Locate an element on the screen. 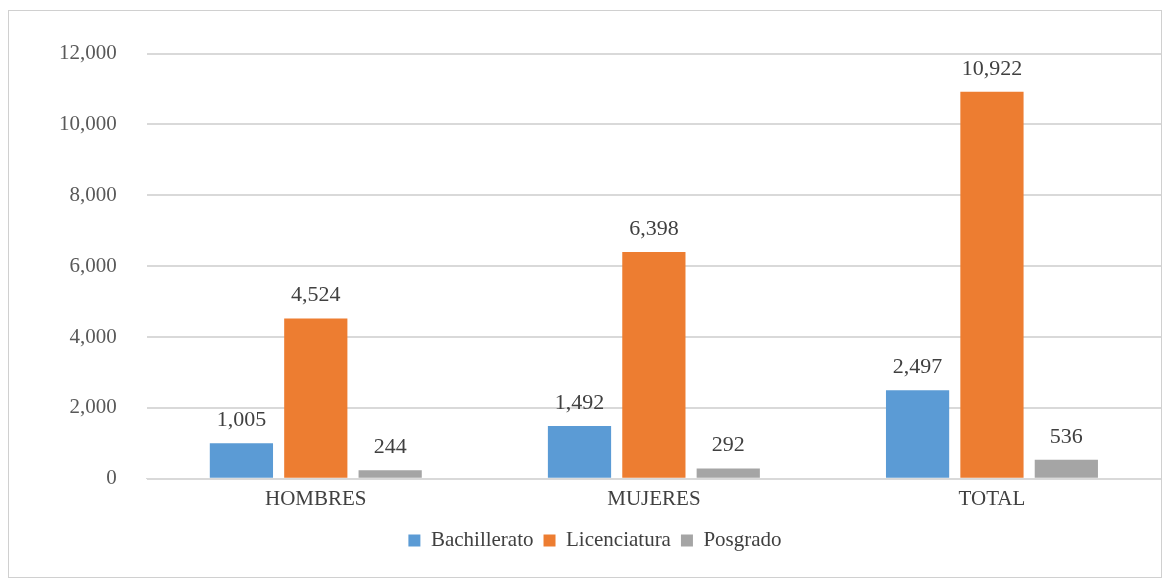 The image size is (1164, 580). data-label: 1,005 is located at coordinates (241, 418).